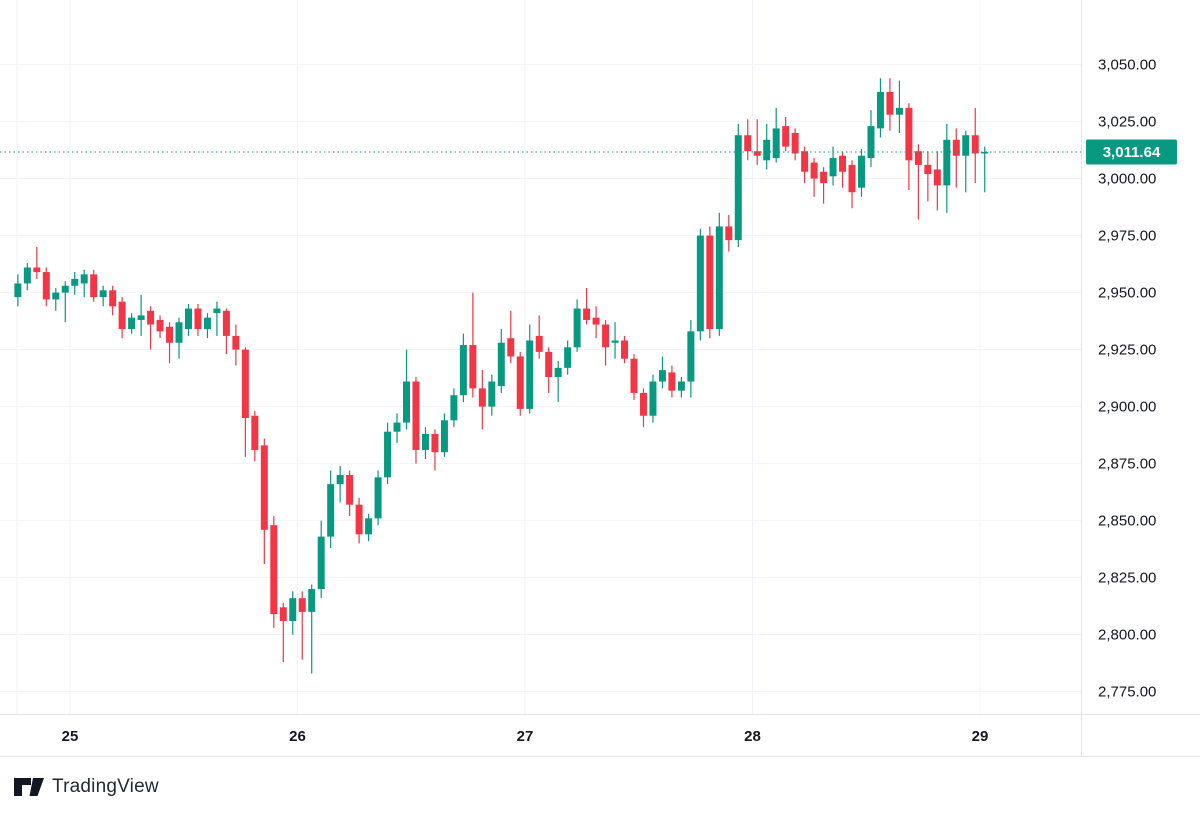 This screenshot has height=817, width=1200. I want to click on price-tick-label: 2,925.00, so click(1127, 350).